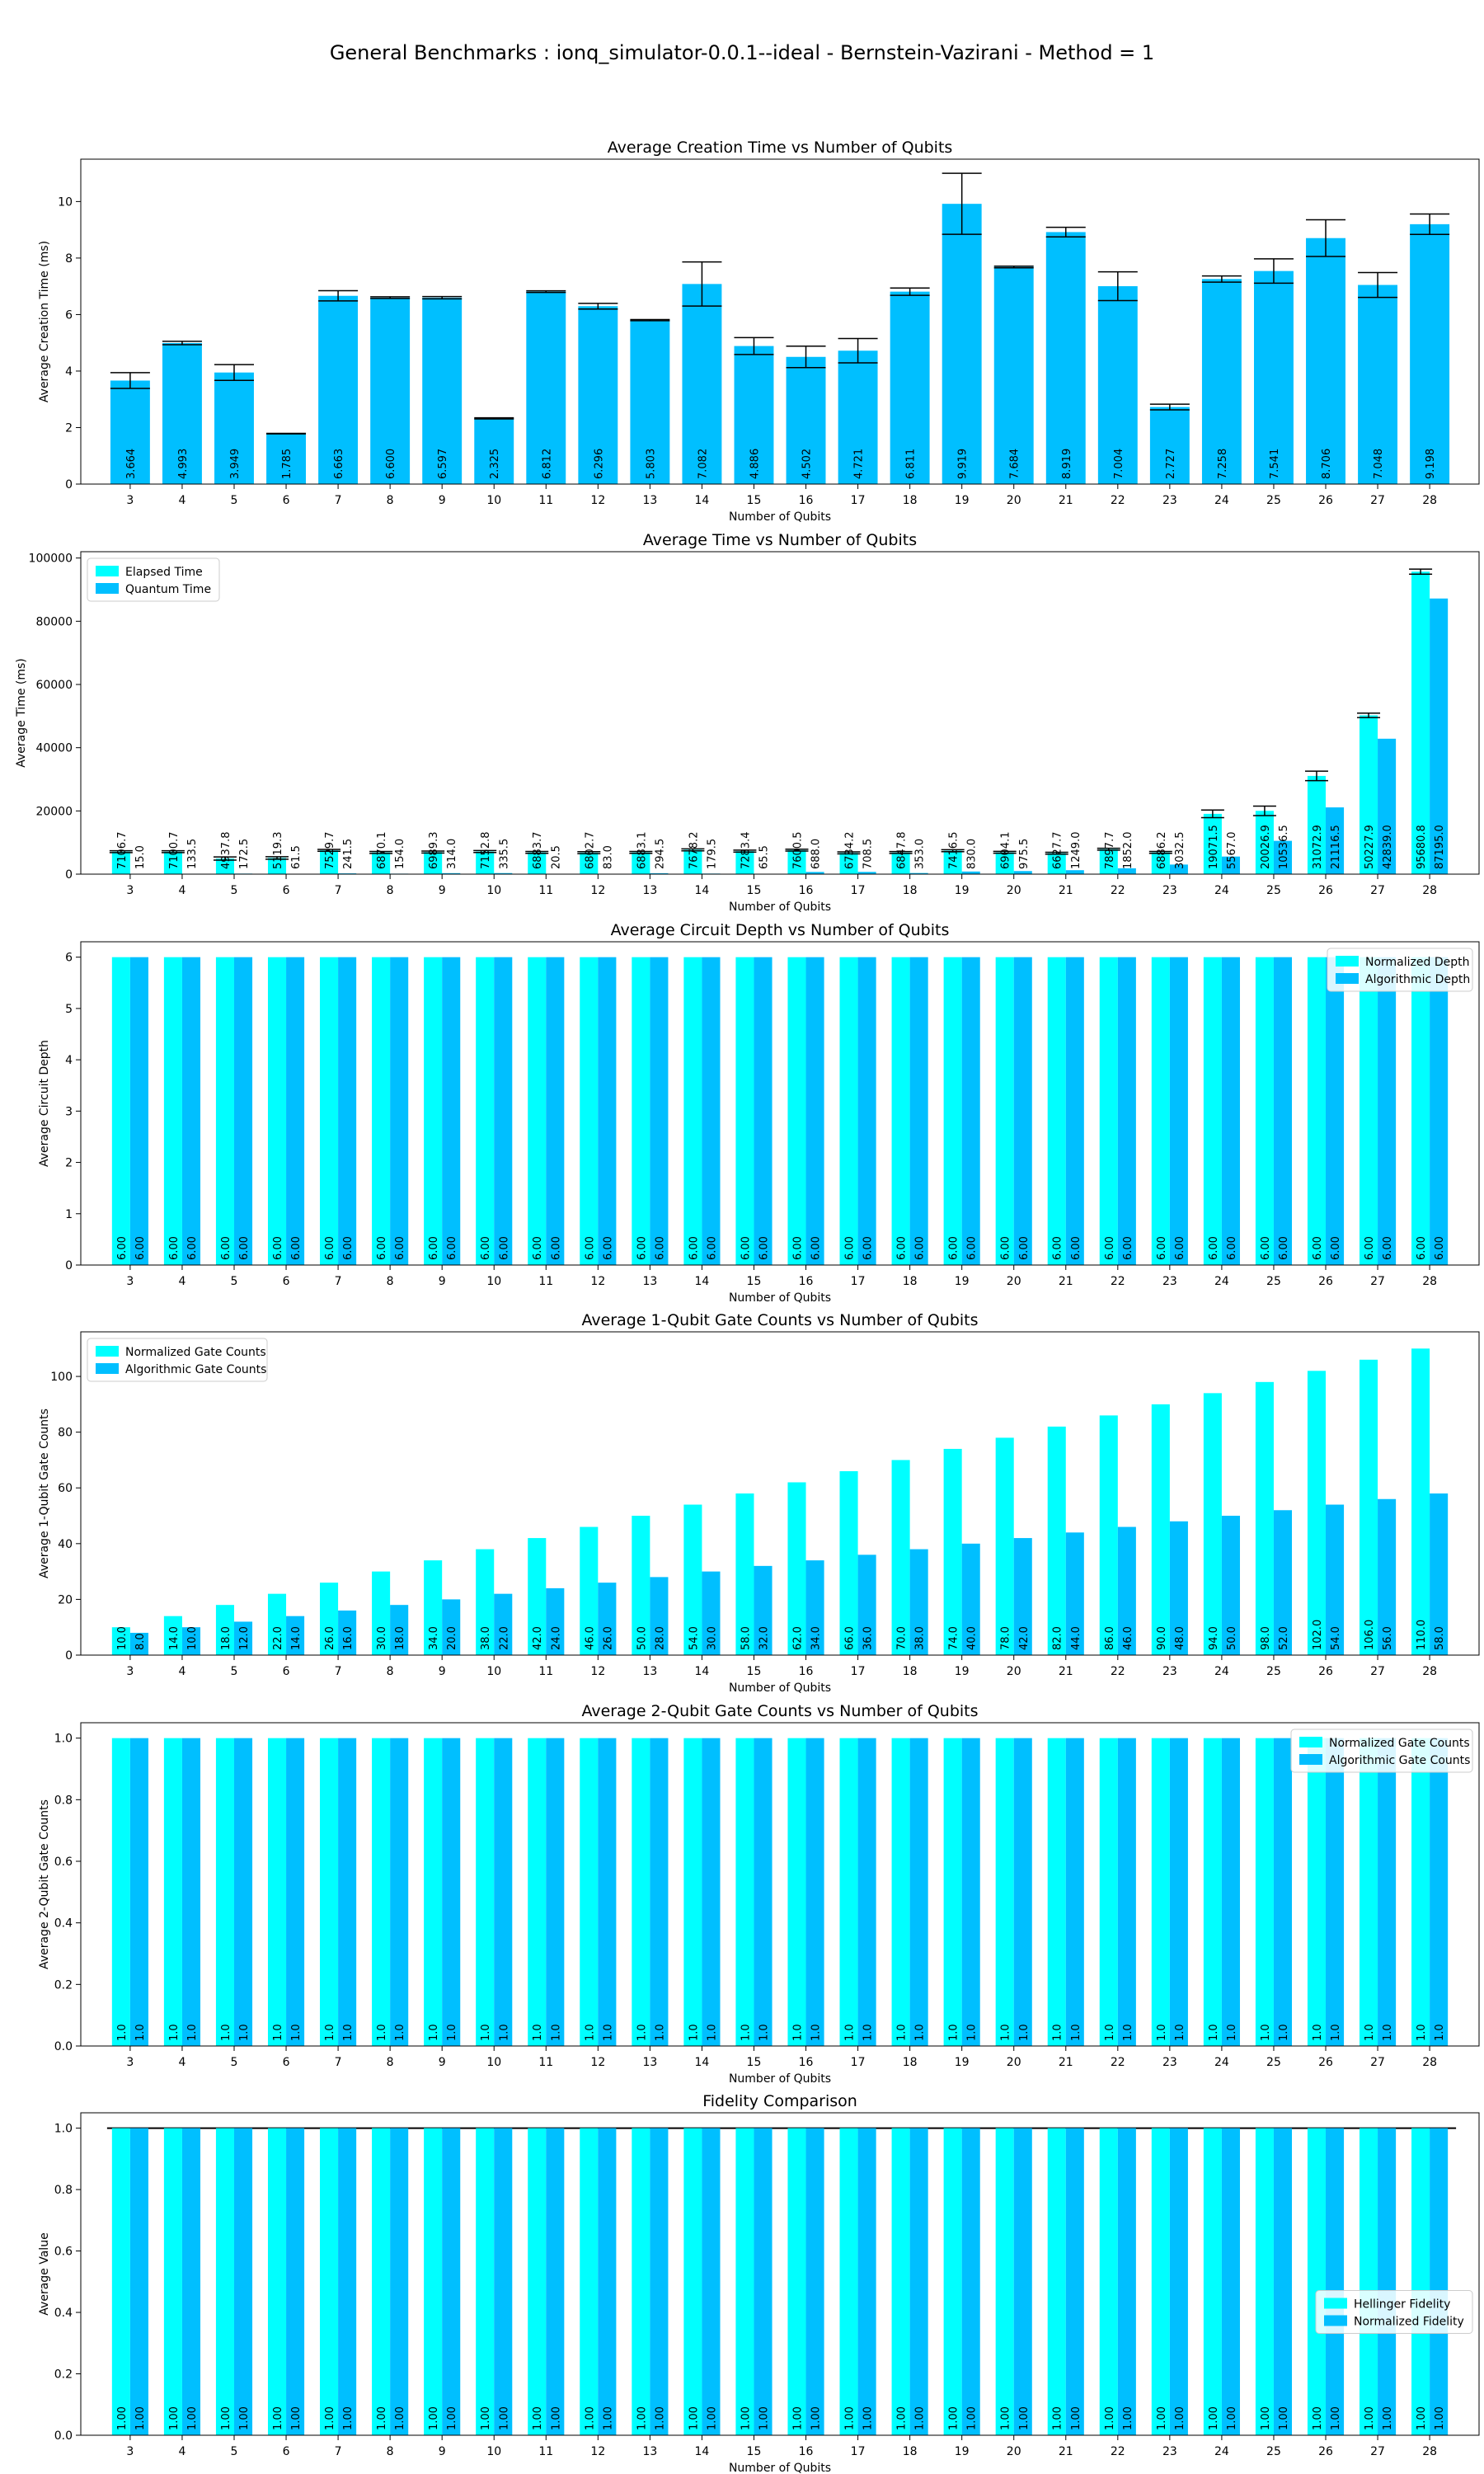 The height and width of the screenshot is (2474, 1484). Describe the element at coordinates (780, 517) in the screenshot. I see `x-axis-label: Number of Qubits` at that location.